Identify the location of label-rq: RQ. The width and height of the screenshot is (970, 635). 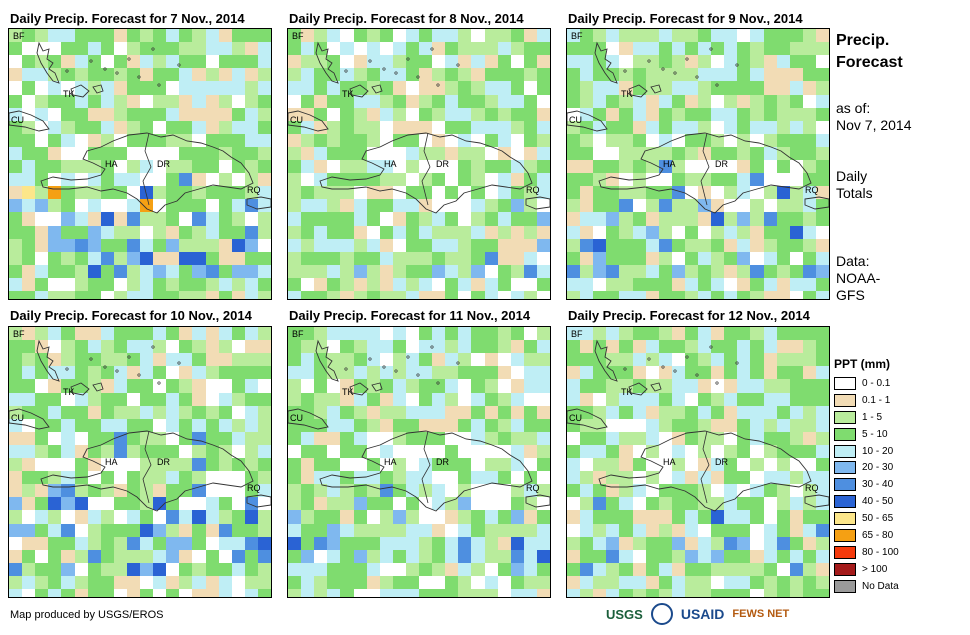
(812, 488).